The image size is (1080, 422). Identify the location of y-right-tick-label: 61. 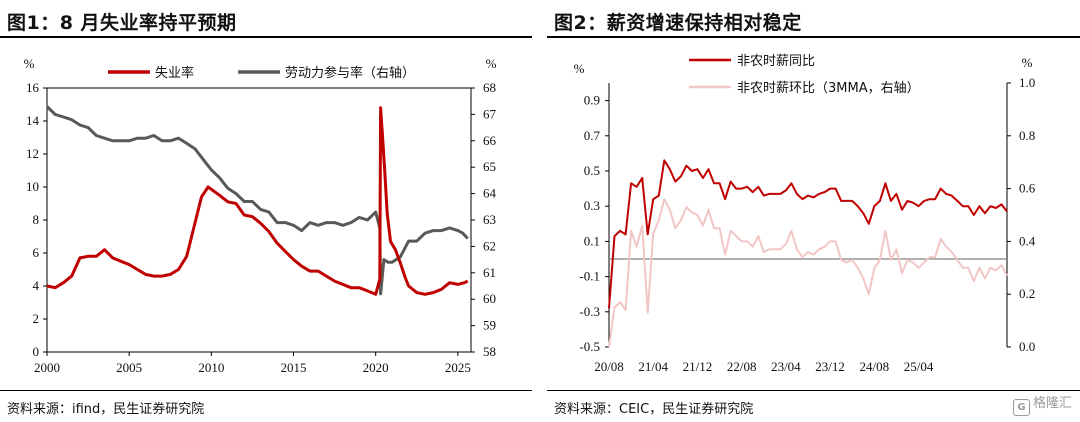
(489, 272).